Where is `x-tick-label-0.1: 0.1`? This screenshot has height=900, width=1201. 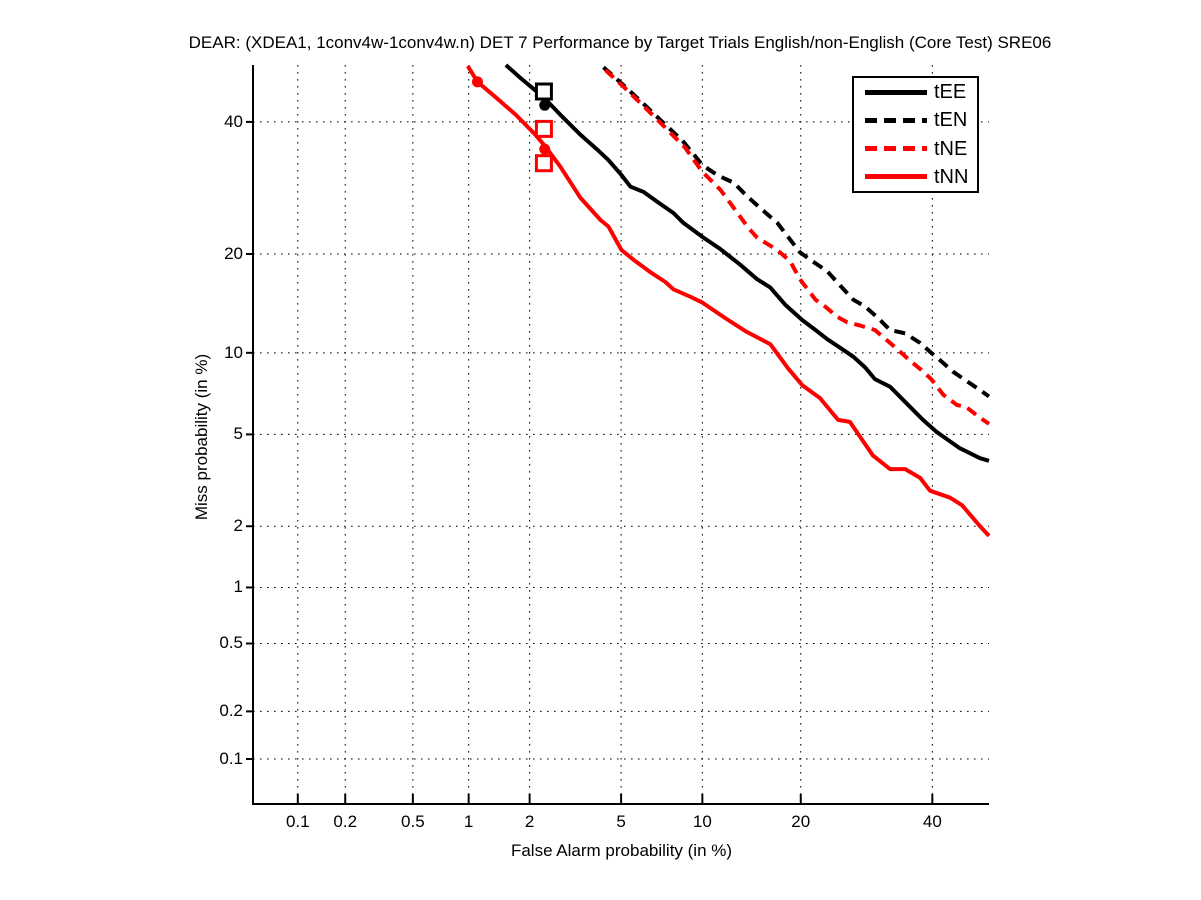
x-tick-label-0.1: 0.1 is located at coordinates (297, 821).